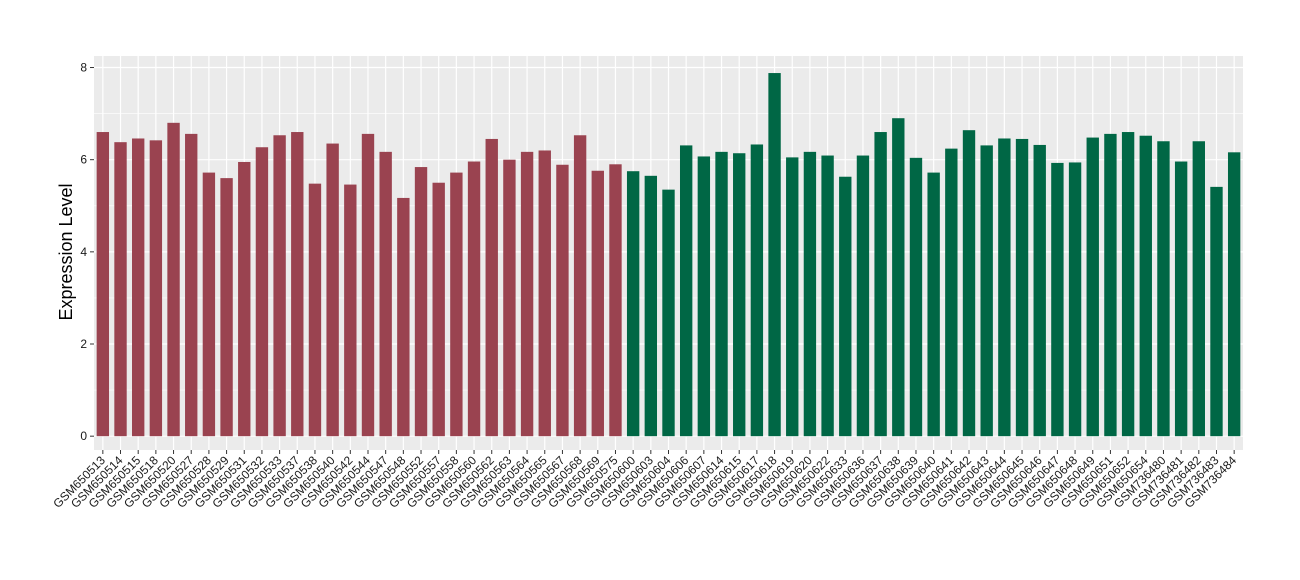 The image size is (1300, 580). I want to click on bar-gsm650562, so click(491, 287).